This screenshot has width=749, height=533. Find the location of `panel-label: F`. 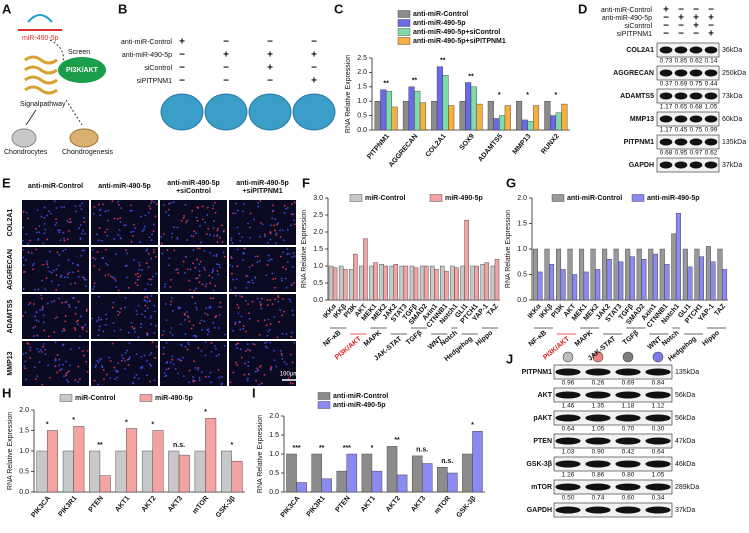

panel-label: F is located at coordinates (306, 182).